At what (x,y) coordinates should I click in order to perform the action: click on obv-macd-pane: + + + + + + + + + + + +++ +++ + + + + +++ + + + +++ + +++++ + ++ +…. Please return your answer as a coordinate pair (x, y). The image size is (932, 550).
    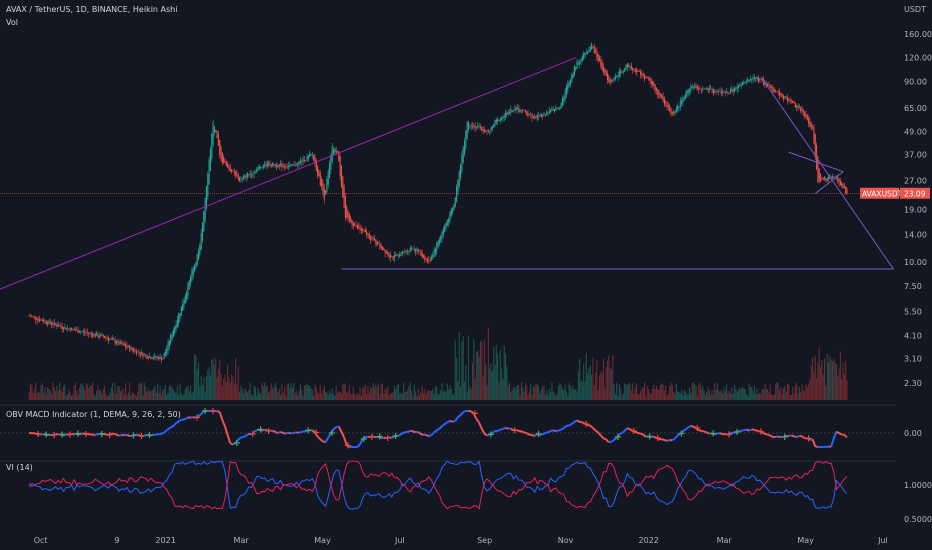
    Looking at the image, I should click on (448, 428).